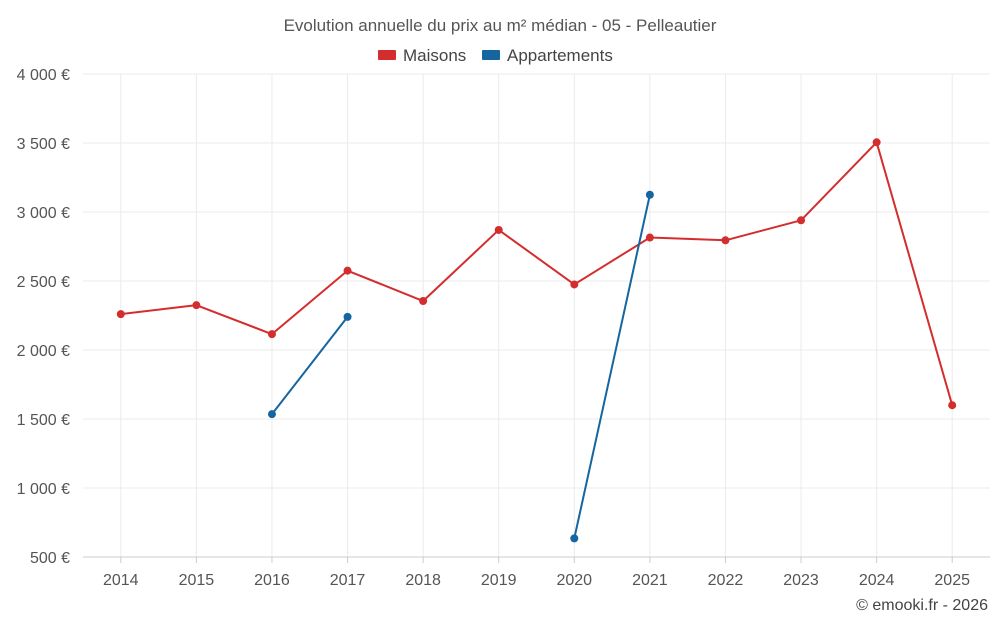  I want to click on x-tick-label: 2023, so click(801, 580).